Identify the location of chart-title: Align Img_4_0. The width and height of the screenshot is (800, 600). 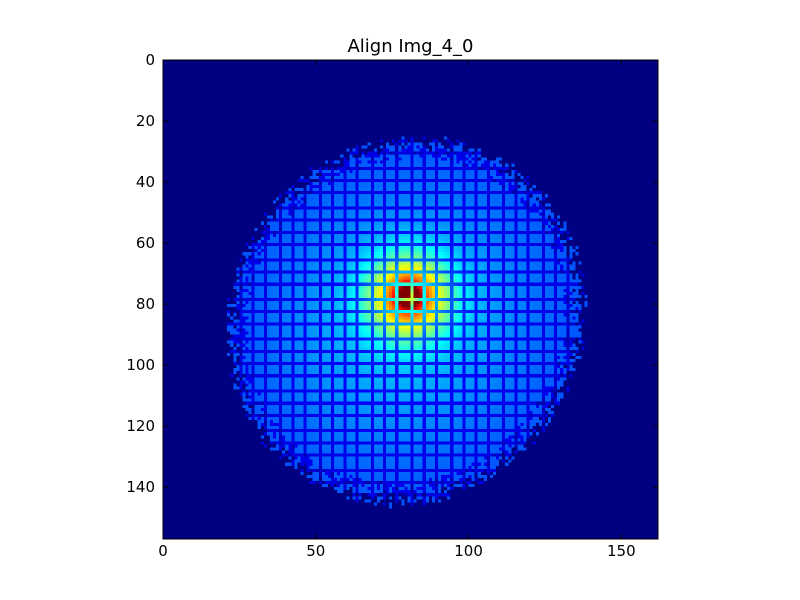
(410, 46).